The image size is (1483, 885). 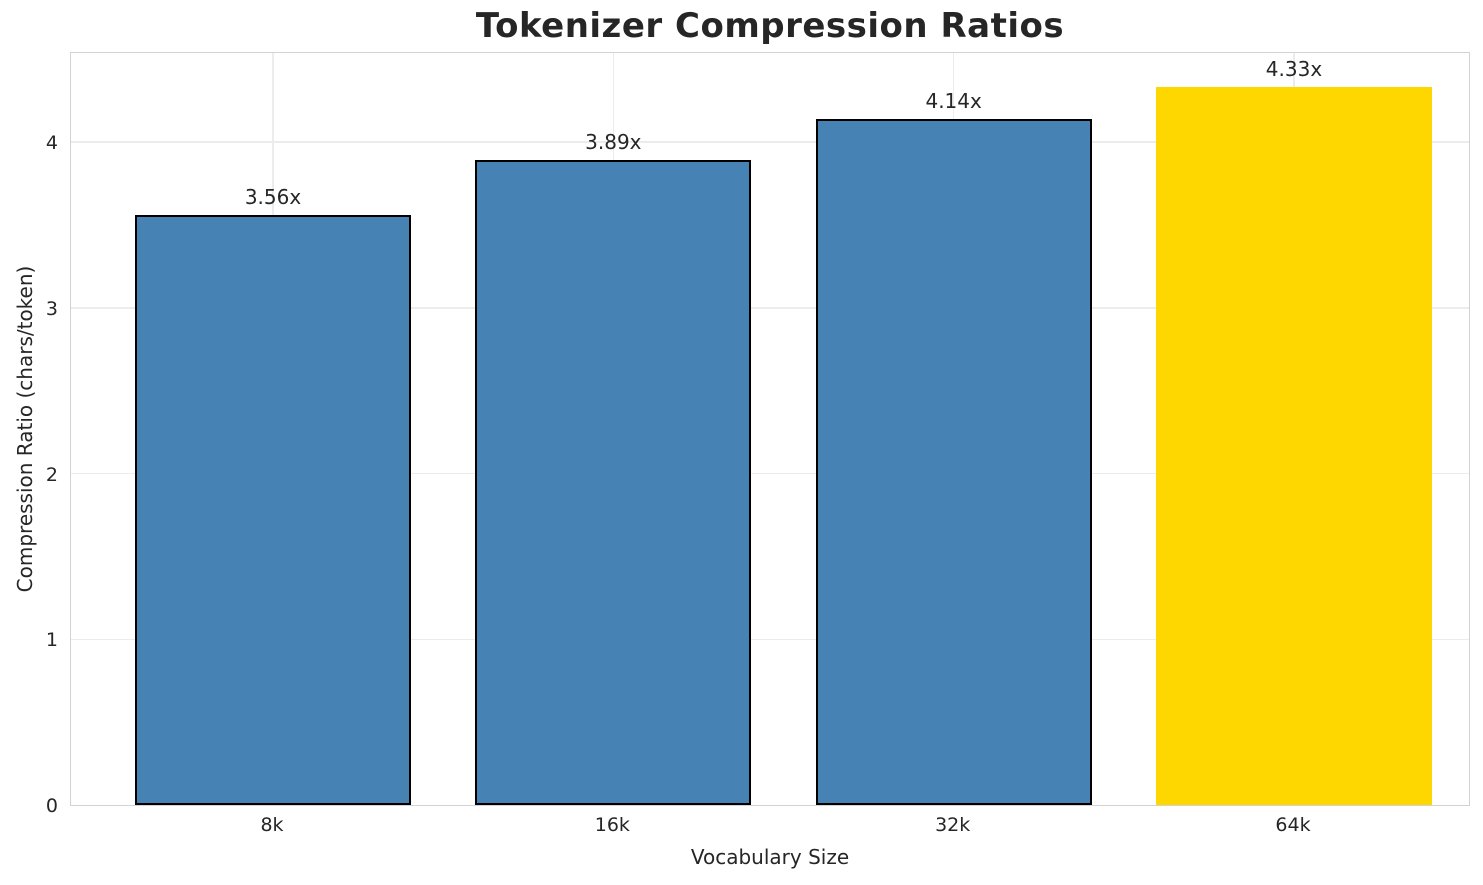 What do you see at coordinates (273, 510) in the screenshot?
I see `bar-8k` at bounding box center [273, 510].